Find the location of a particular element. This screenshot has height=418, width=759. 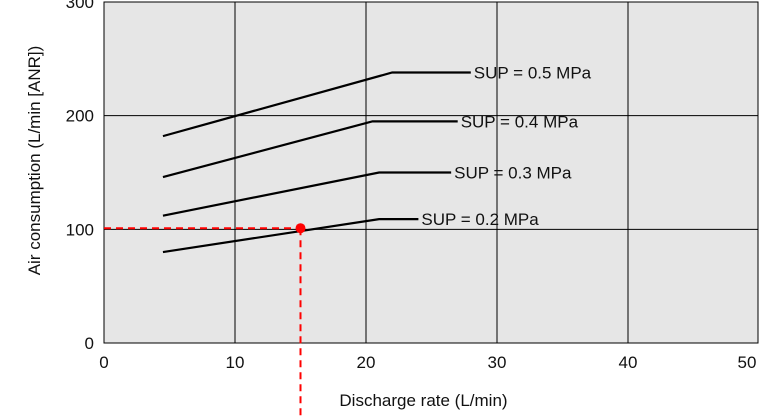

x-tick-label: 40 is located at coordinates (628, 362).